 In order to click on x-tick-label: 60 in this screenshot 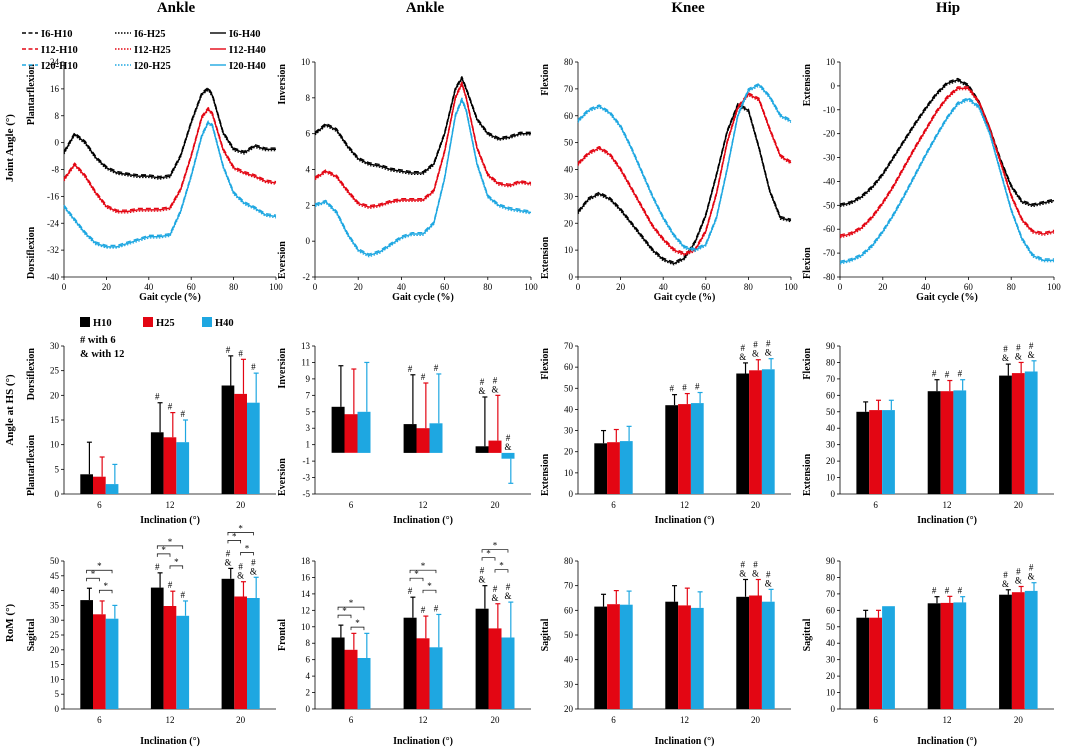, I will do `click(706, 287)`.